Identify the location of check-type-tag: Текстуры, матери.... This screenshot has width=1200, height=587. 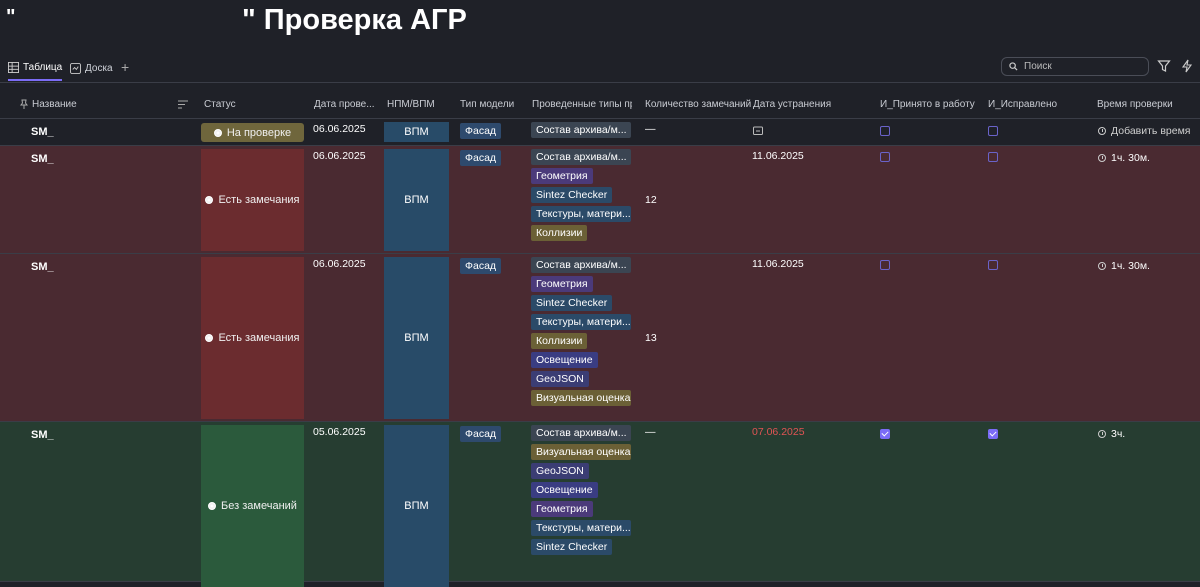
(581, 322).